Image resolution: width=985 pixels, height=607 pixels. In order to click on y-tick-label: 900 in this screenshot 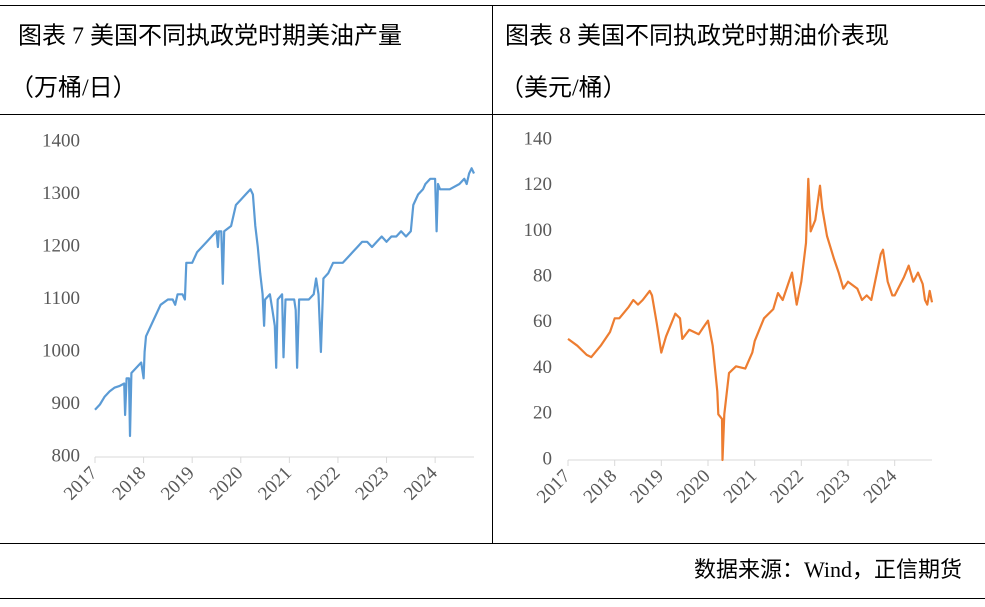, I will do `click(66, 403)`.